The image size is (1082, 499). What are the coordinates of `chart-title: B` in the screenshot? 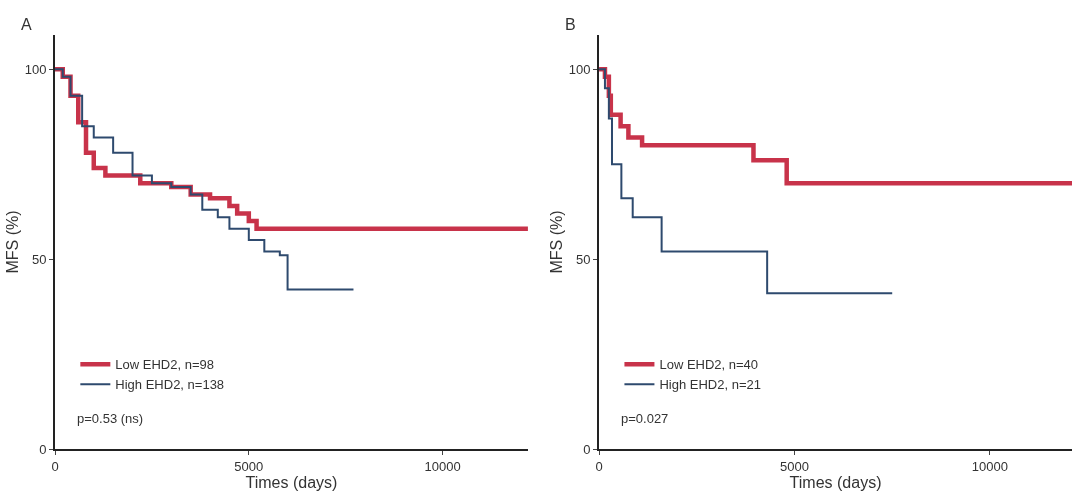 It's located at (570, 24).